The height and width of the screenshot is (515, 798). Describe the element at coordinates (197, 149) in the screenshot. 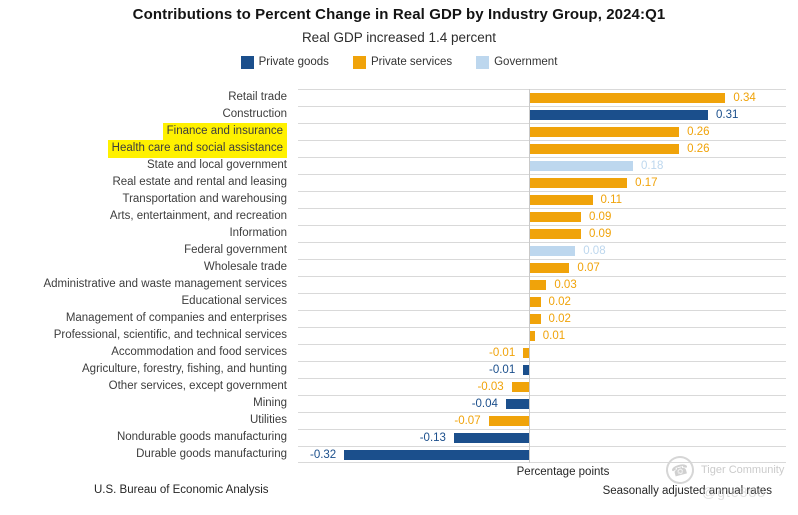

I see `category-label: Health care and social assistance` at that location.